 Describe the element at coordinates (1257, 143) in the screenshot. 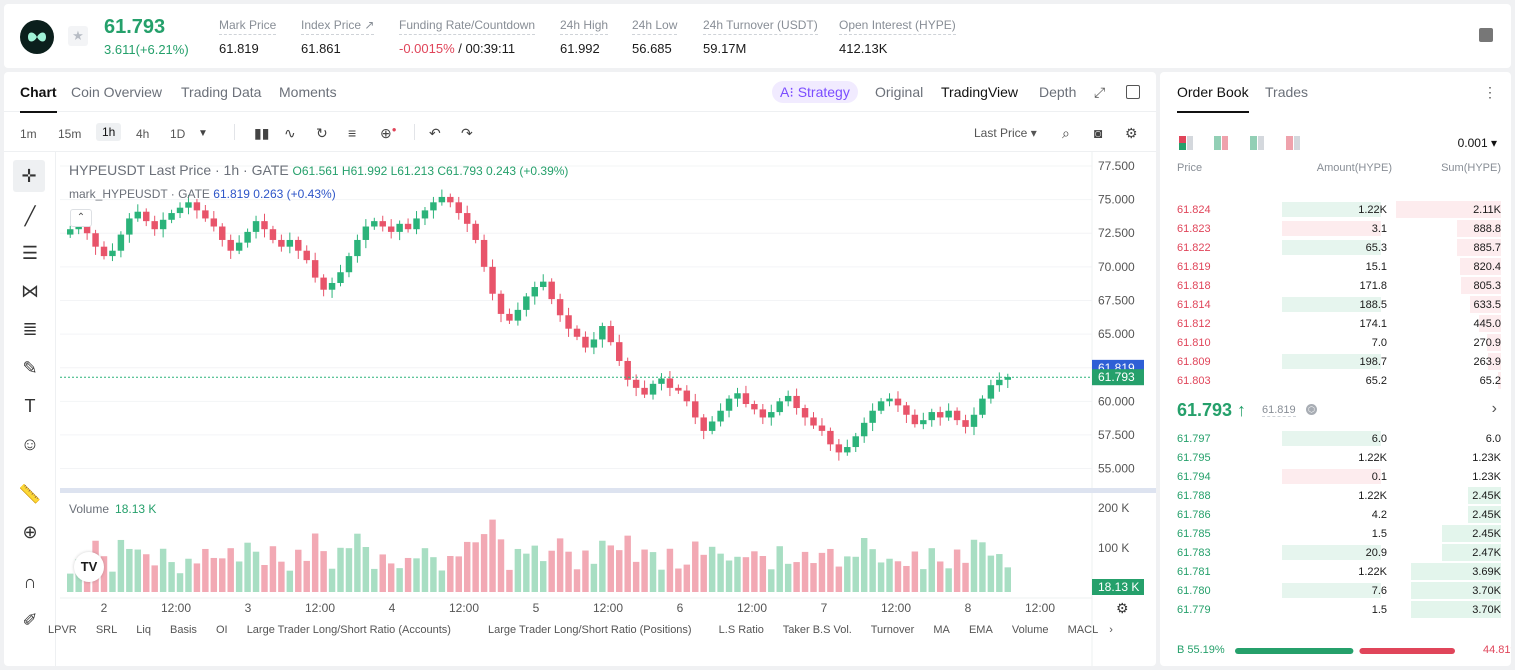

I see `view-bids-icon` at that location.